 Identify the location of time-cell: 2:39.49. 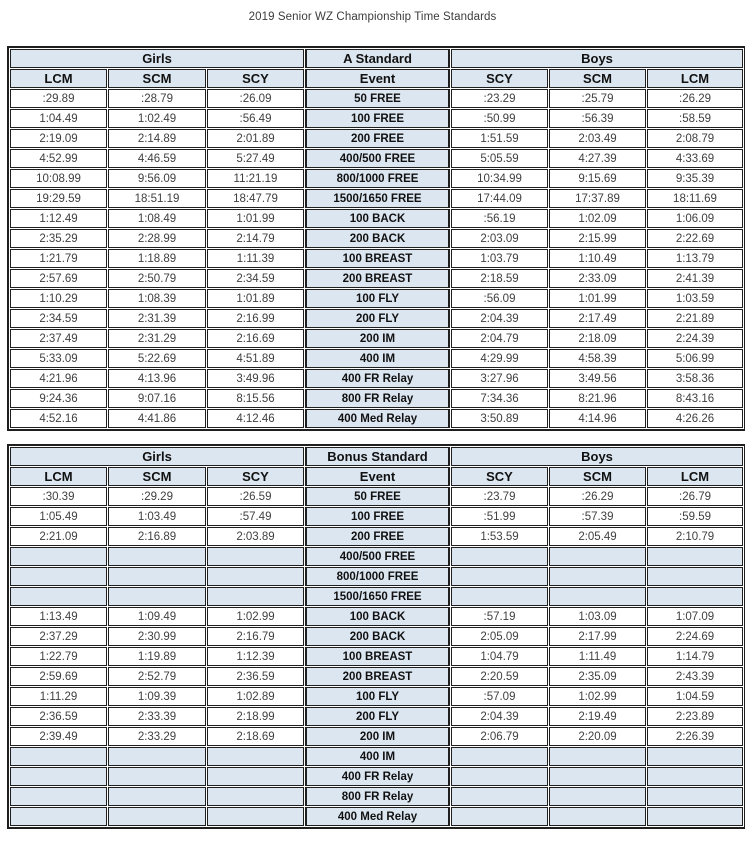
(58, 736).